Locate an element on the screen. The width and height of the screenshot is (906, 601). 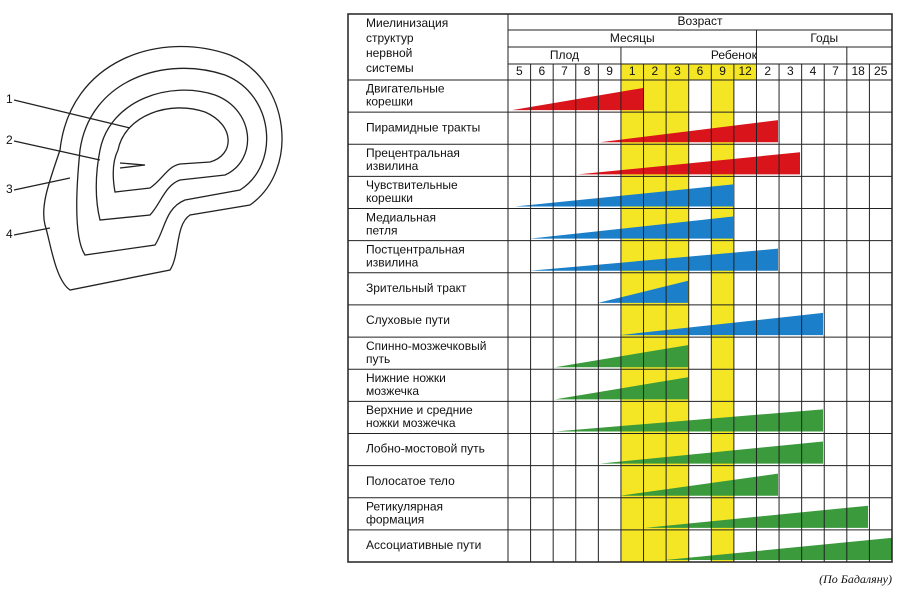
row-label: Ассоциативные пути is located at coordinates (423, 545).